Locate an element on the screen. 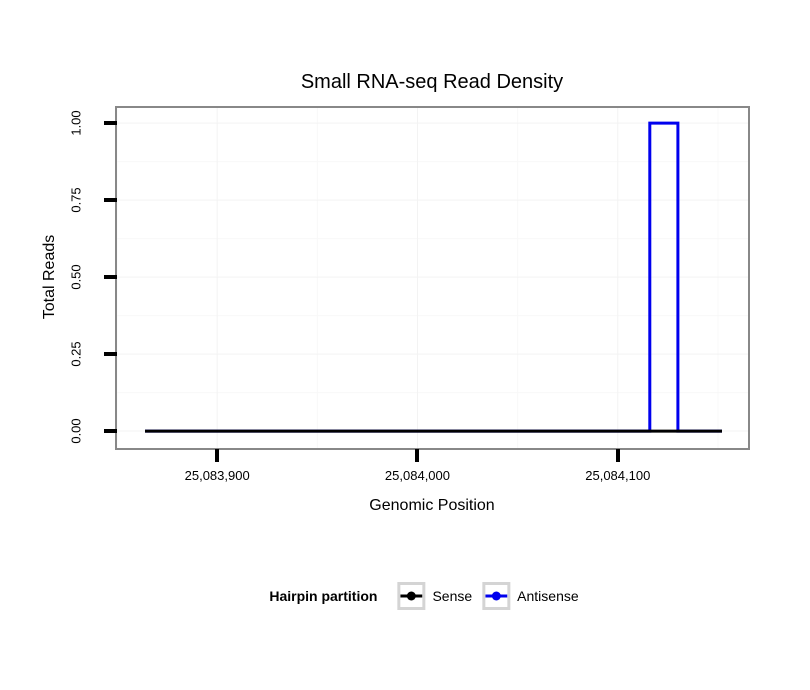 This screenshot has width=810, height=690. legend-item-sense: Sense is located at coordinates (434, 596).